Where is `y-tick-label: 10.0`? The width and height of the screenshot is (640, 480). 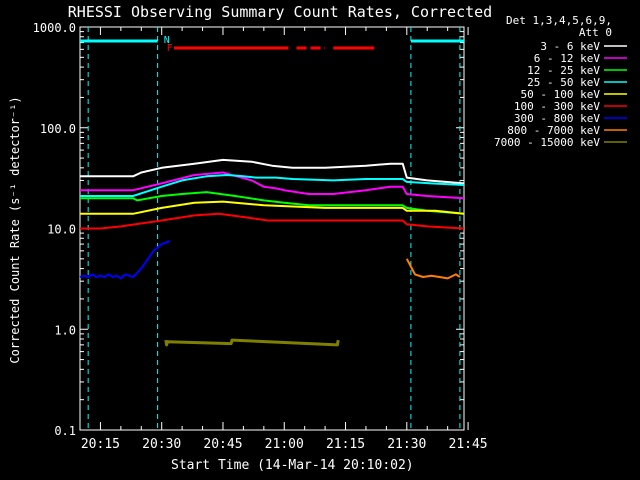 y-tick-label: 10.0 is located at coordinates (61, 230).